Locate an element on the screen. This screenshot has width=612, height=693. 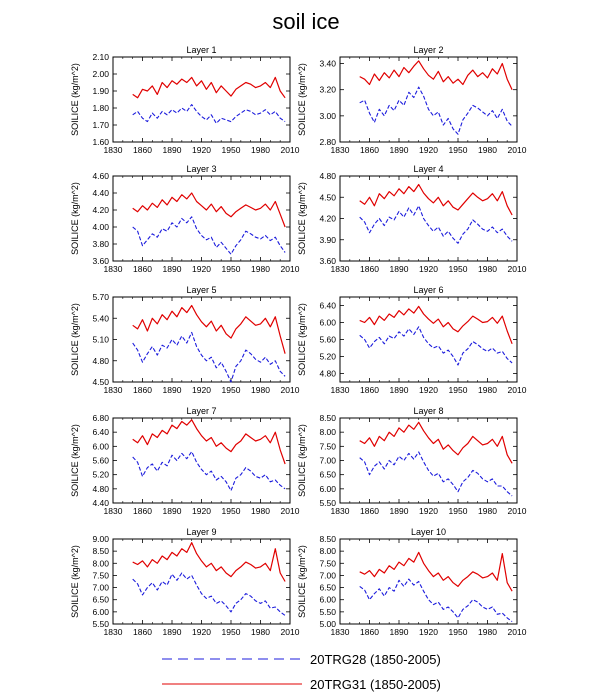
panel-10-title: Layer 10 is located at coordinates (428, 532).